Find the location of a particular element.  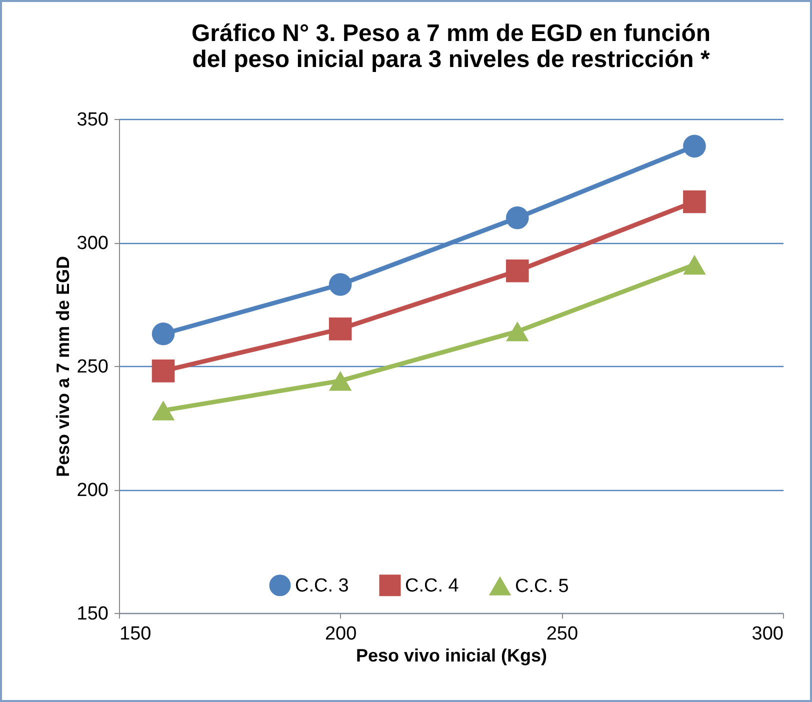

y-tick-label: 150 is located at coordinates (92, 614).